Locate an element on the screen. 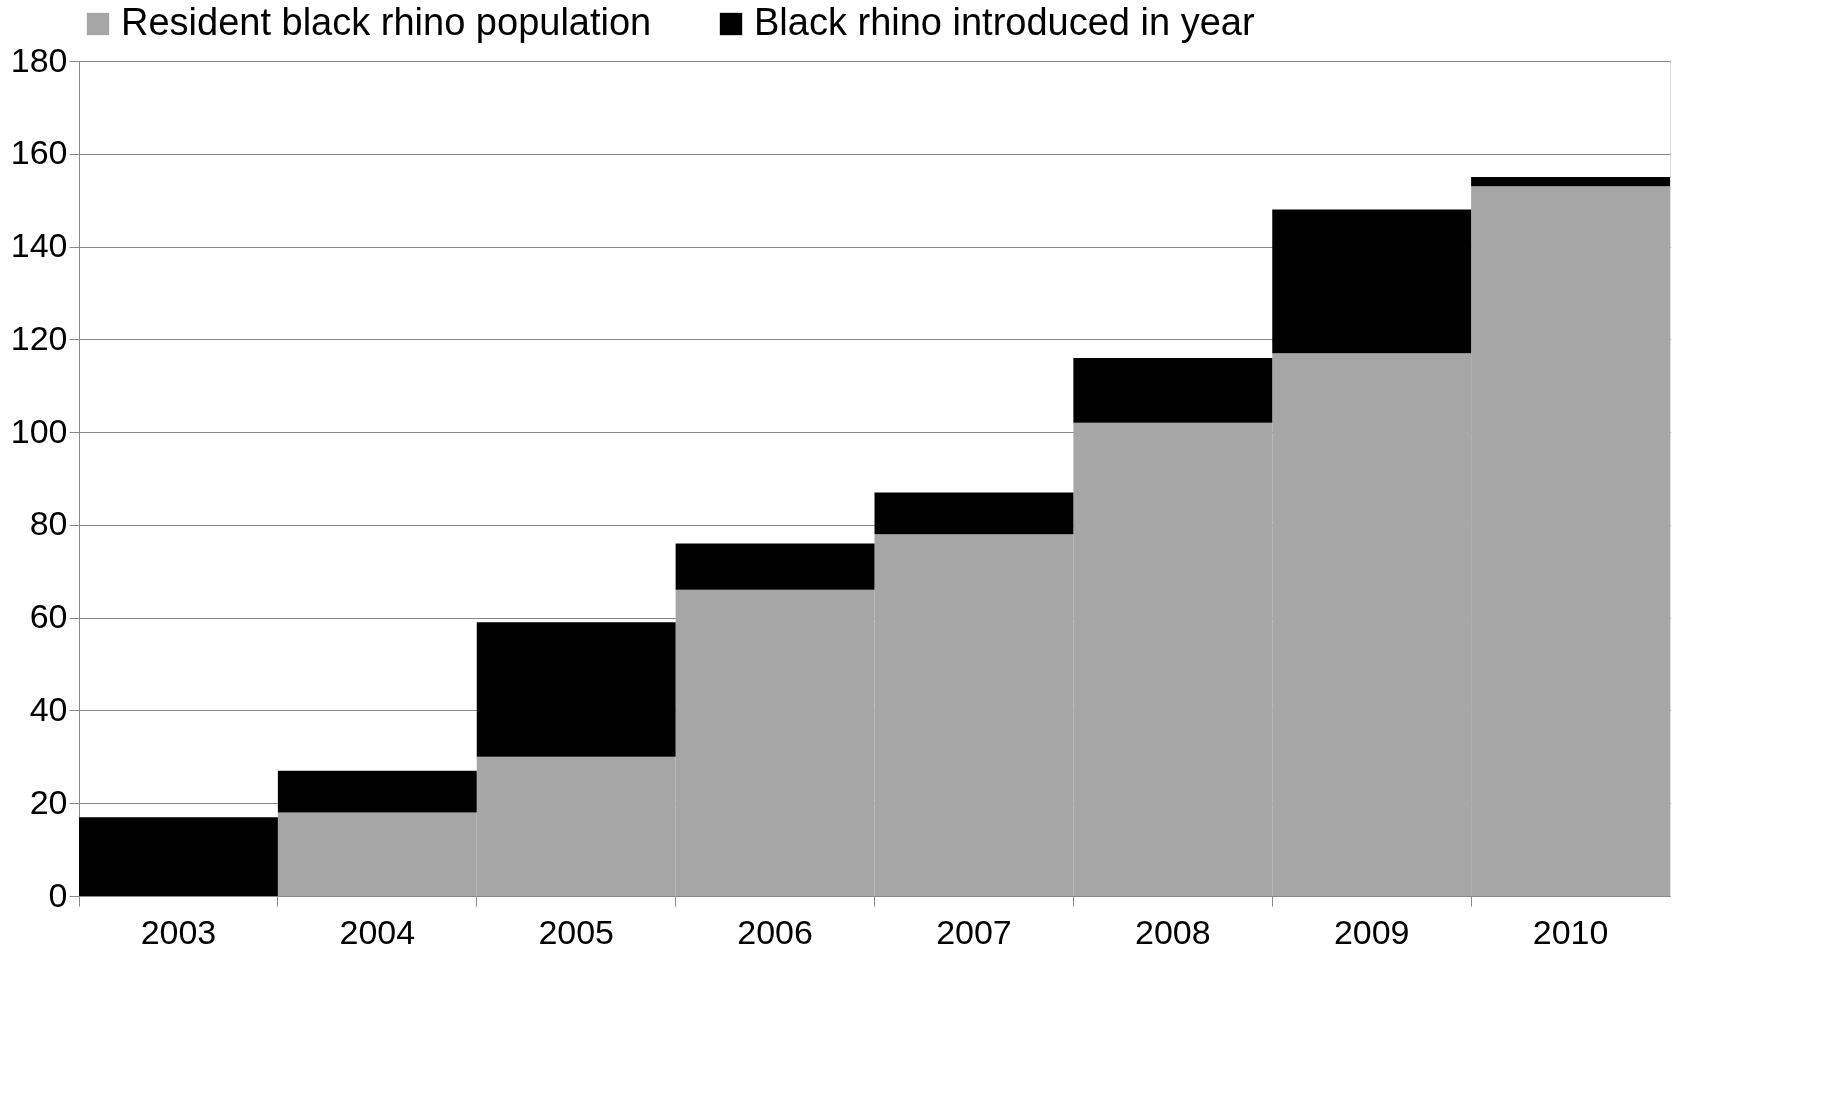 Image resolution: width=1831 pixels, height=1098 pixels. legend-label: Resident black rhino population is located at coordinates (386, 22).